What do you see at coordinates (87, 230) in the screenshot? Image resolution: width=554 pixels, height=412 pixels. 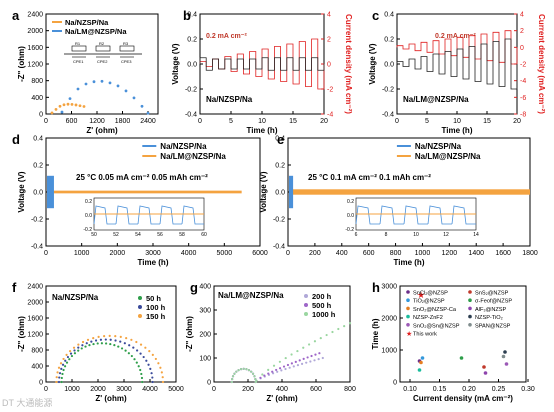 I see `inset-y-tick-d: -0.2` at bounding box center [87, 230].